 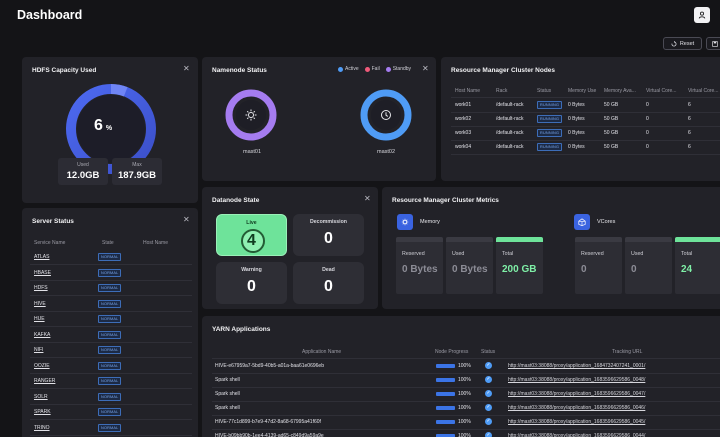 What do you see at coordinates (328, 235) in the screenshot?
I see `datanode-decommission-tile: Decommission 0` at bounding box center [328, 235].